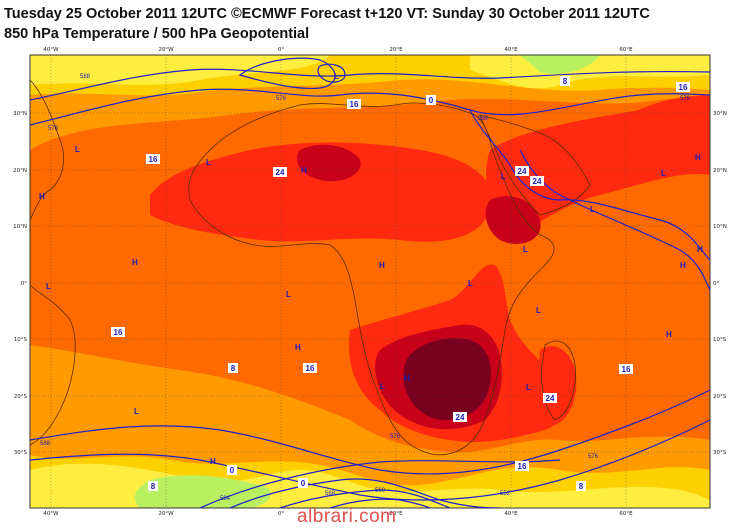  What do you see at coordinates (380, 491) in the screenshot?
I see `geopotential-label: 560` at bounding box center [380, 491].